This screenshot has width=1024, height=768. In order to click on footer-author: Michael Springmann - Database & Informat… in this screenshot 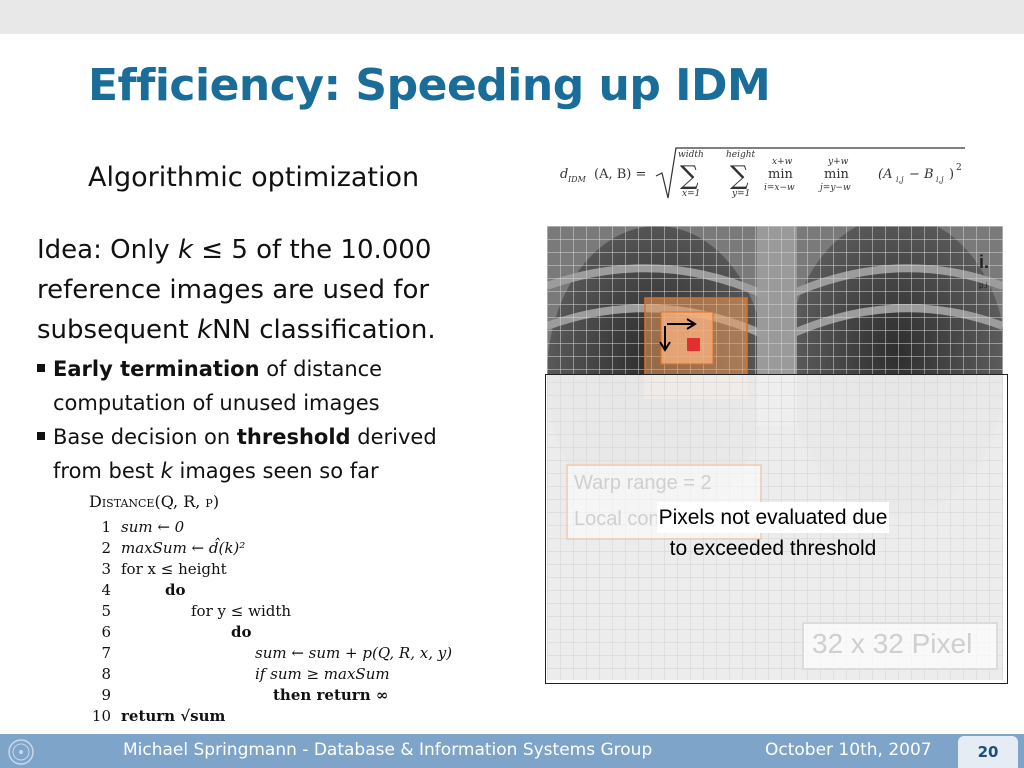, I will do `click(388, 750)`.